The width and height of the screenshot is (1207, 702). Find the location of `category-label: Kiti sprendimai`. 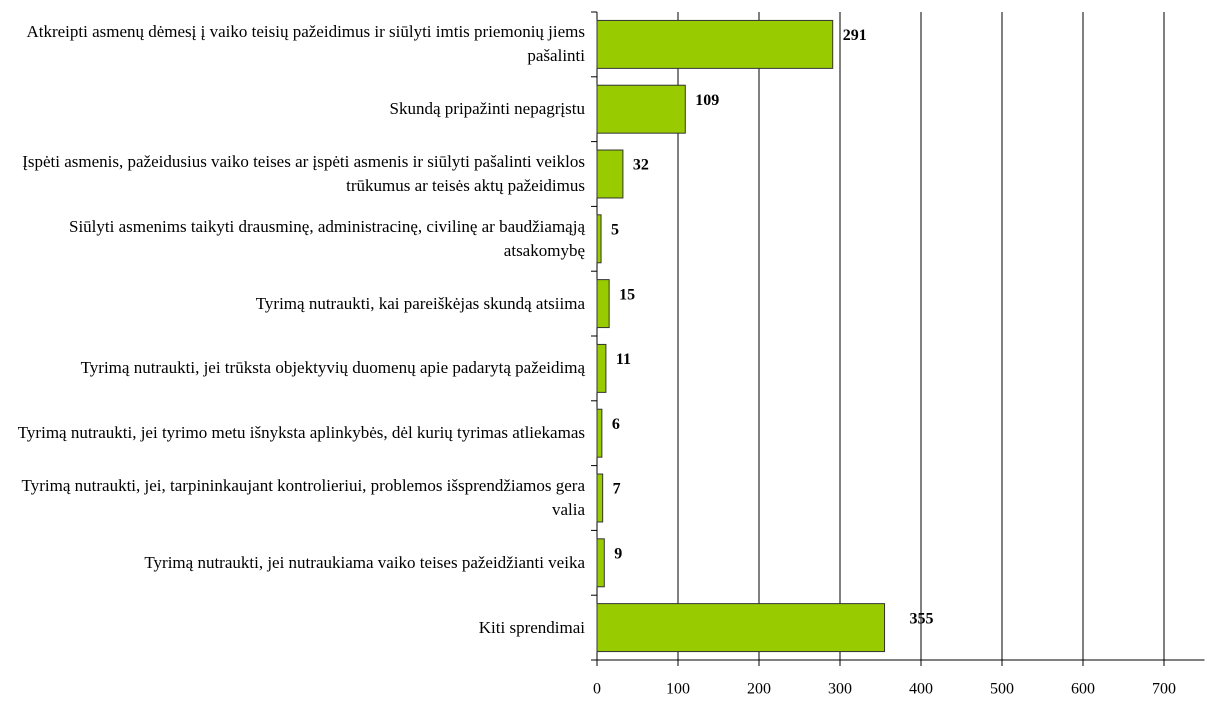

category-label: Kiti sprendimai is located at coordinates (531, 627).